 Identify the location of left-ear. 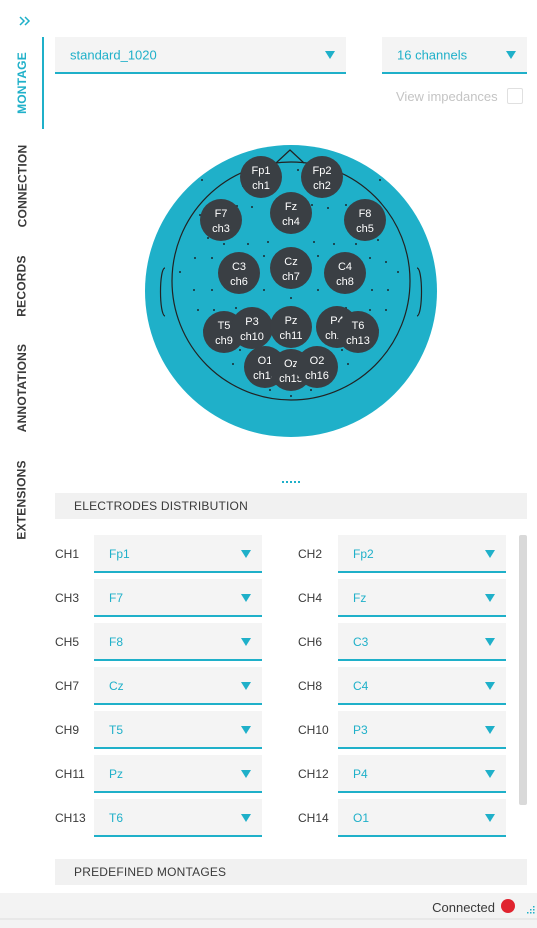
(162, 292).